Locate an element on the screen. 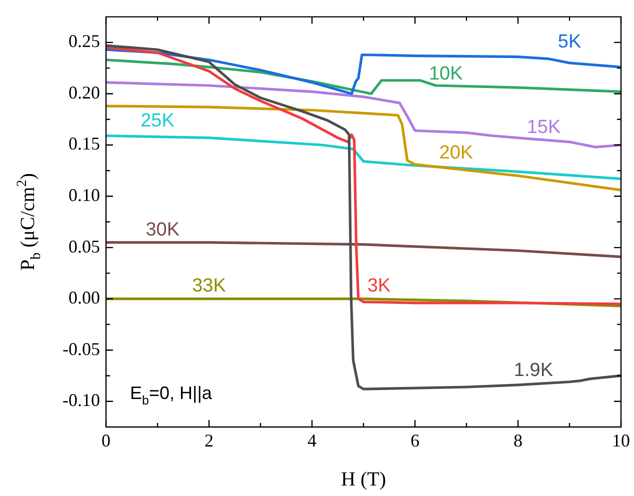 The image size is (634, 496). y-tick-label: 0.05 is located at coordinates (84, 246).